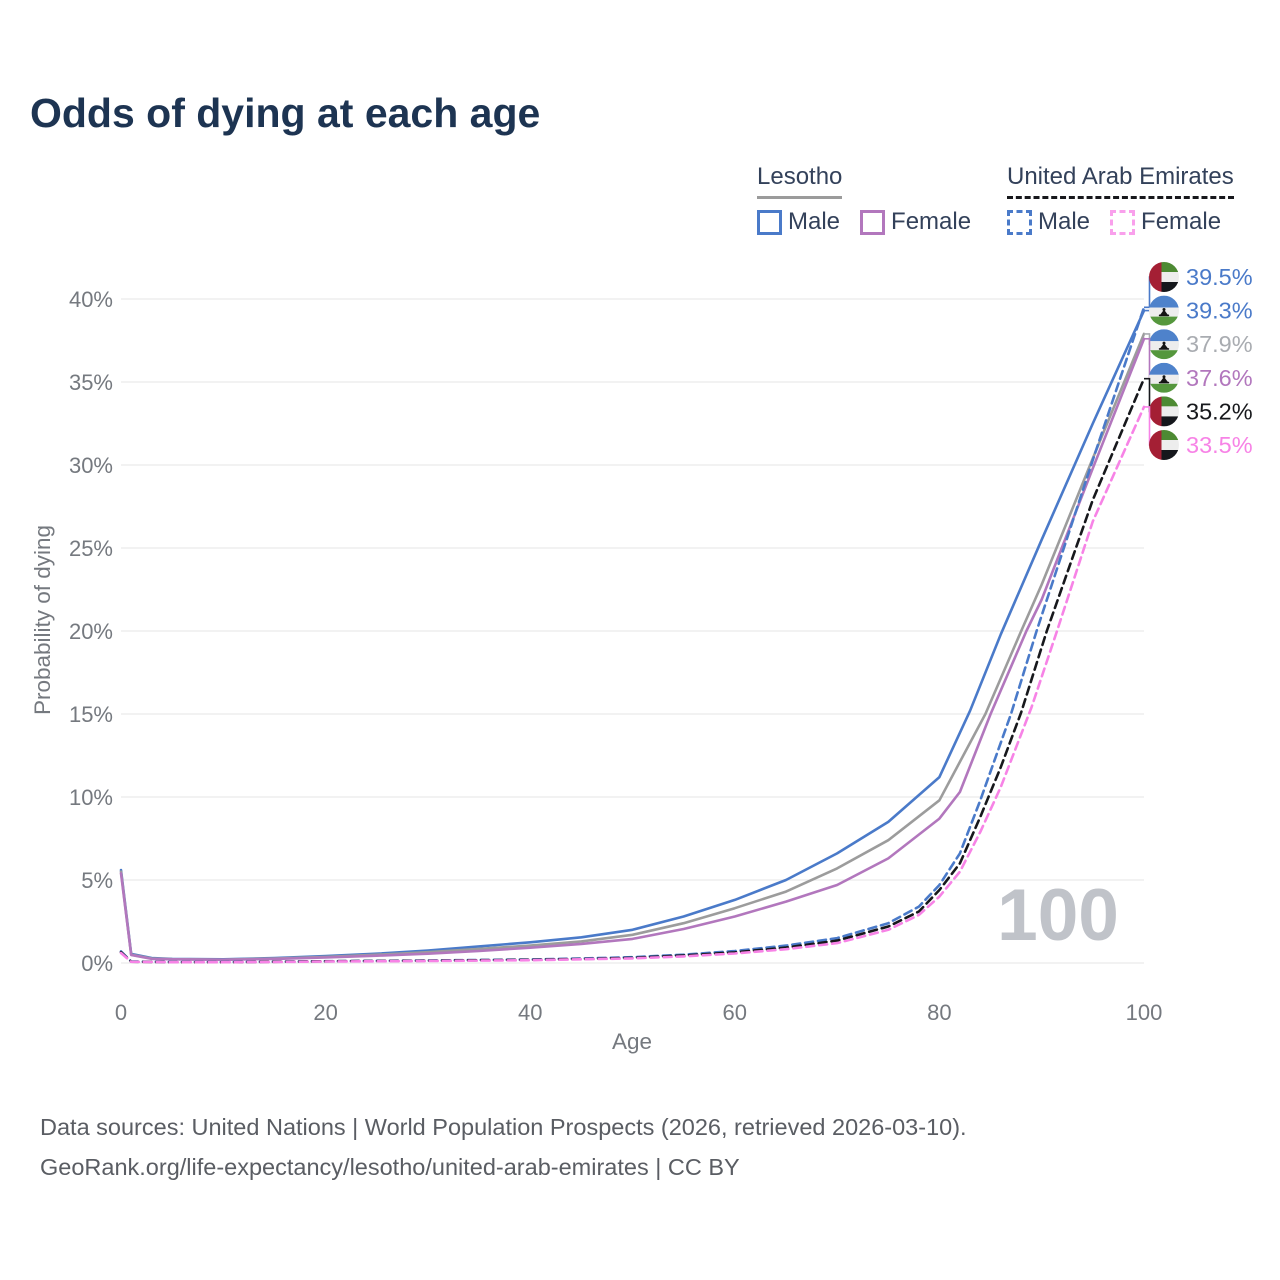 Image resolution: width=1280 pixels, height=1280 pixels. I want to click on lesotho-male-swatch-icon, so click(769, 222).